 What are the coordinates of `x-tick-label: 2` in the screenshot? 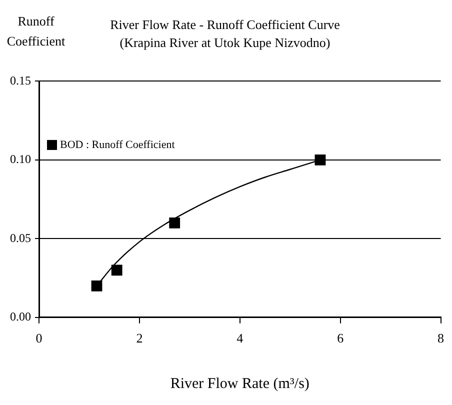 It's located at (139, 338).